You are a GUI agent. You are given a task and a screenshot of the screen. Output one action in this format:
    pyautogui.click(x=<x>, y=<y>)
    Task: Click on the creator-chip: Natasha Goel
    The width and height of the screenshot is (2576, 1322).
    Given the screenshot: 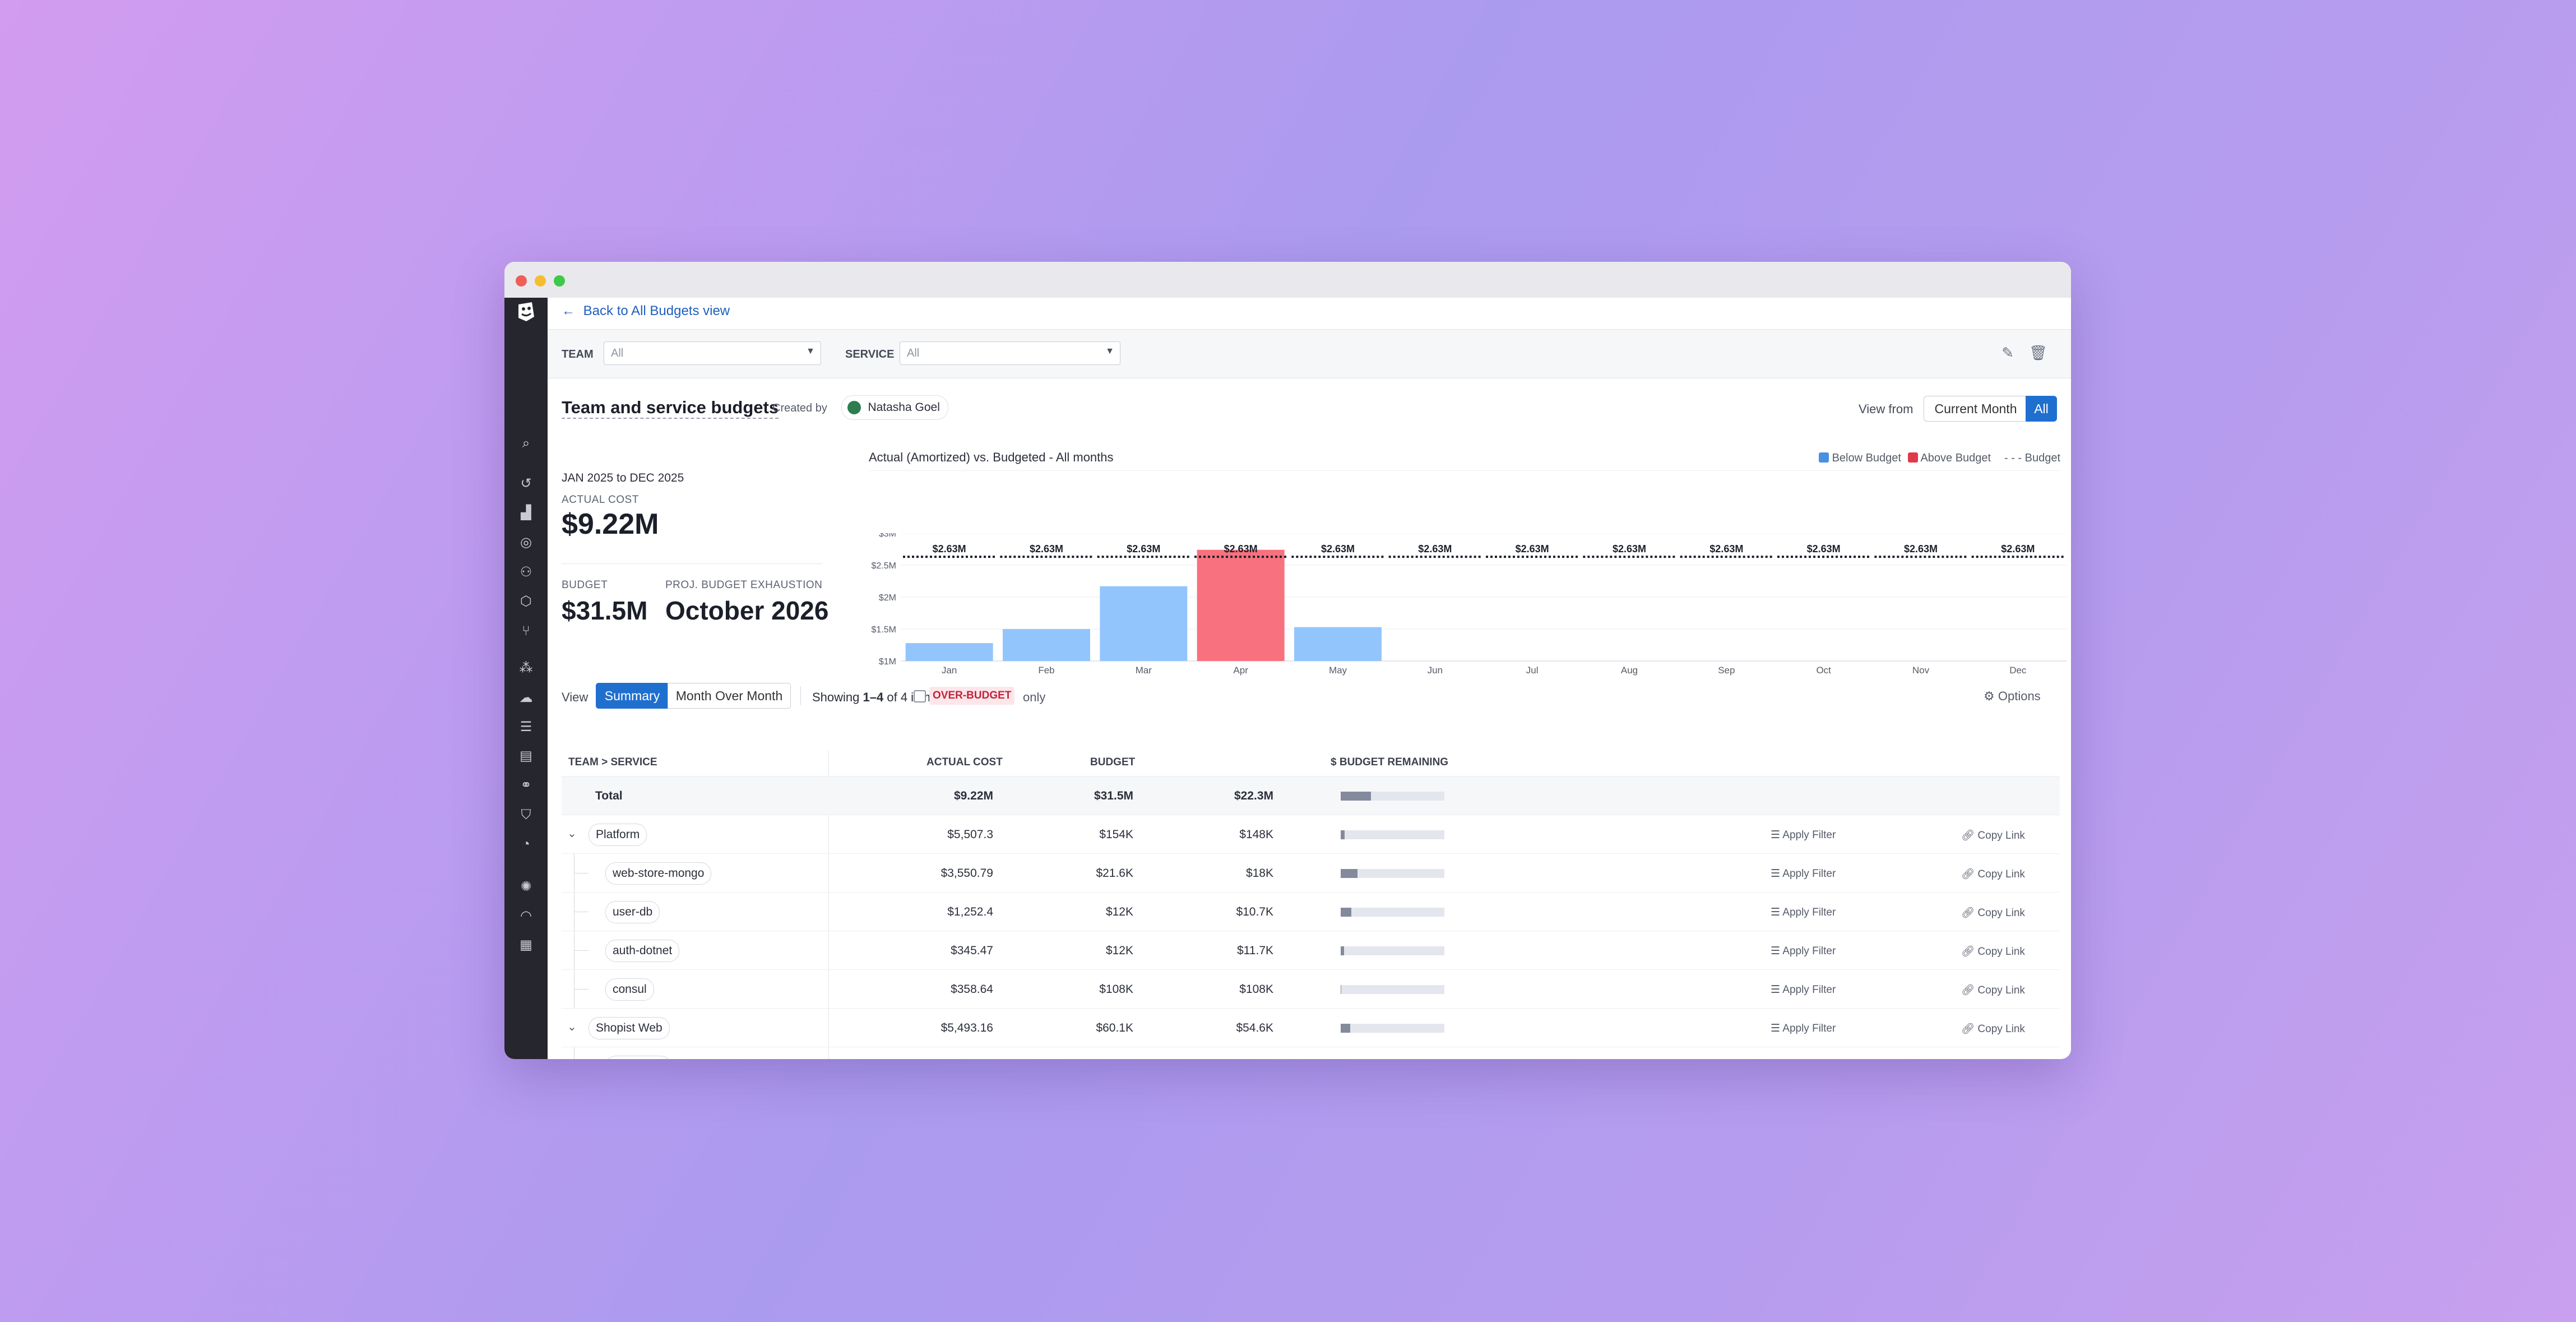 What is the action you would take?
    pyautogui.click(x=894, y=407)
    